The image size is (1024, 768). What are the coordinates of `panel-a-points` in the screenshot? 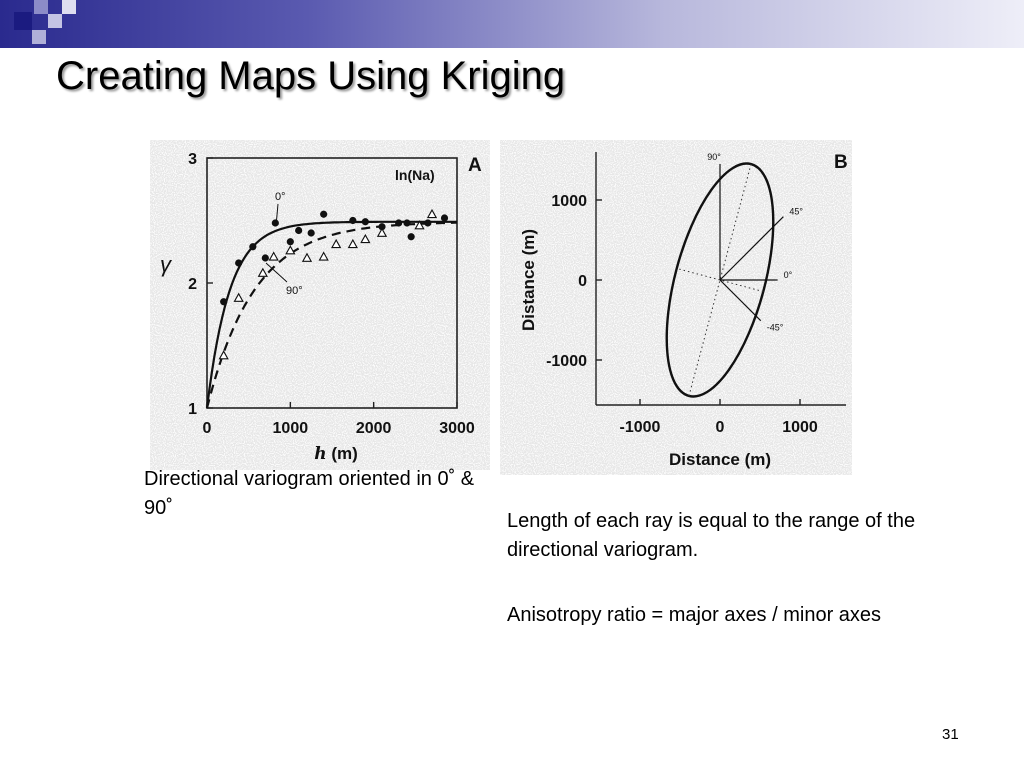 It's located at (333, 284).